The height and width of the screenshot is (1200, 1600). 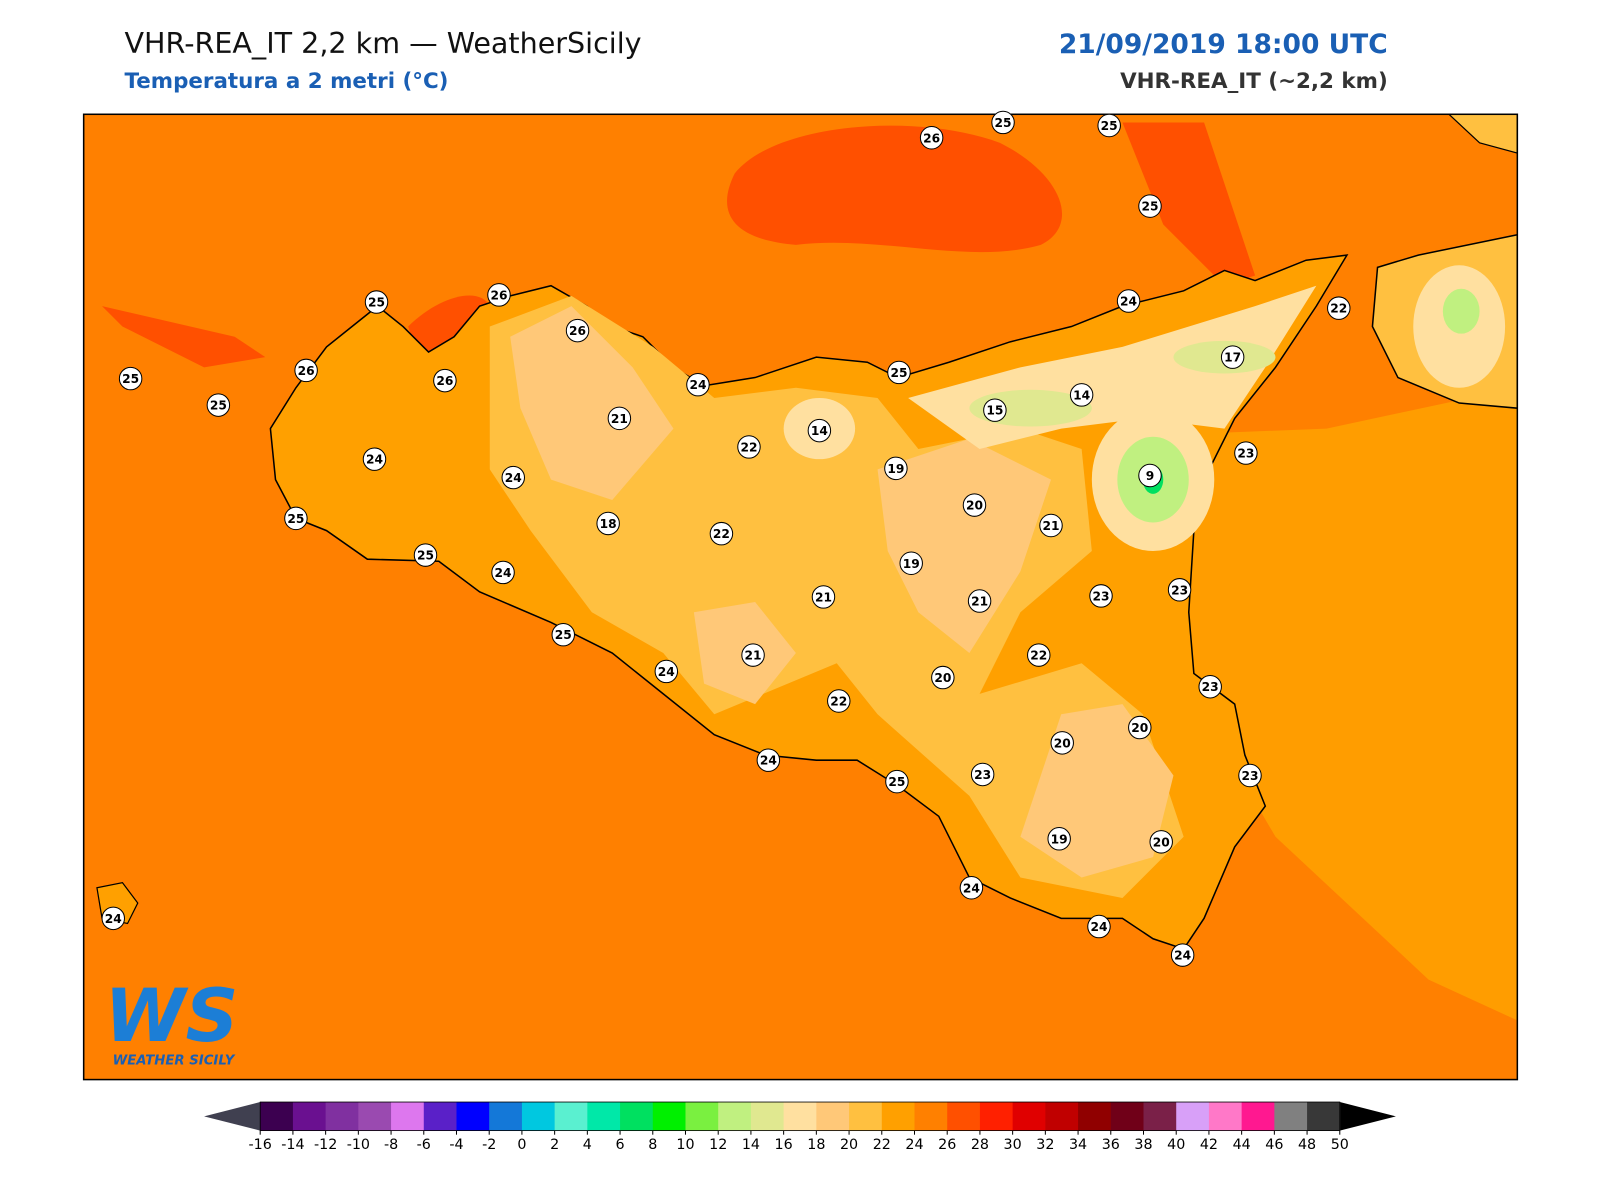 What do you see at coordinates (751, 1145) in the screenshot?
I see `colorbar-tick-label: 14` at bounding box center [751, 1145].